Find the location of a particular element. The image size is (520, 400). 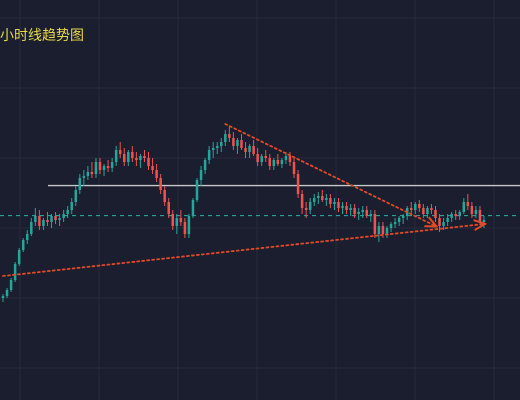

rising-support-trendline is located at coordinates (243, 250).